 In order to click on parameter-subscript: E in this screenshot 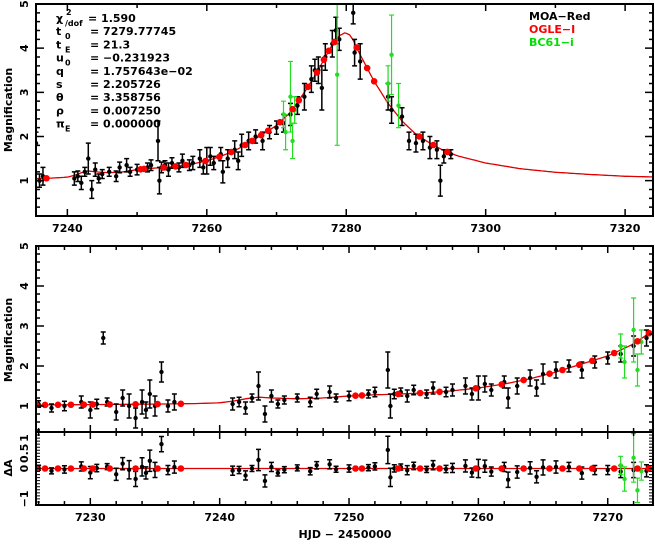, I will do `click(67, 49)`.